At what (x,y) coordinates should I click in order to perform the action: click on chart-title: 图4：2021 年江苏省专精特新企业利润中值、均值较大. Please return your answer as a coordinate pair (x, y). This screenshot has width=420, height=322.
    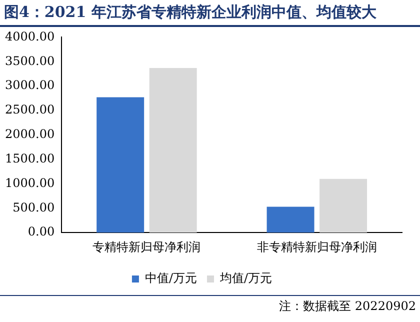
    Looking at the image, I should click on (210, 13).